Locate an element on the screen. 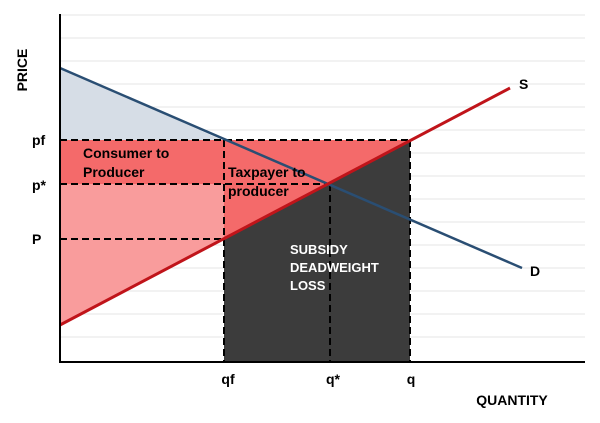  region-label: Taxpayer to is located at coordinates (267, 172).